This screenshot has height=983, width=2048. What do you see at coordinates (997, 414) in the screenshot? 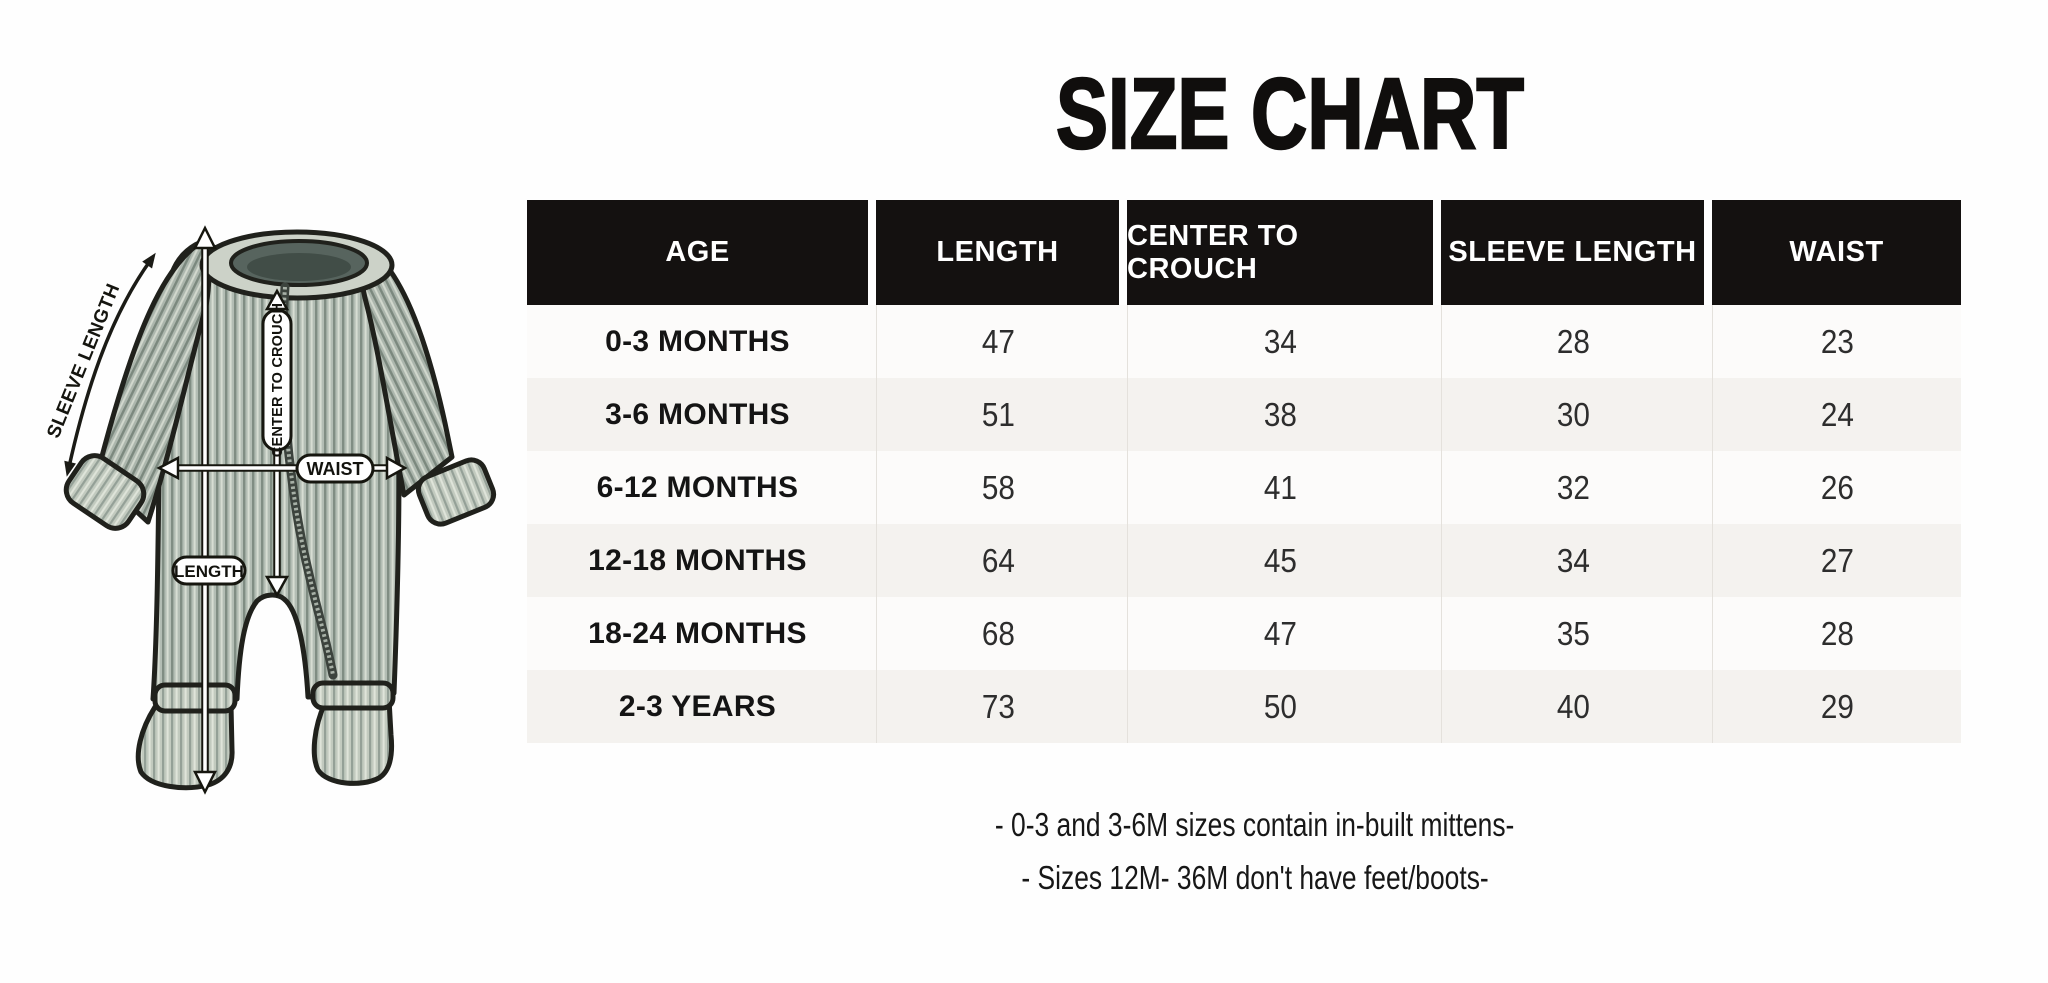
I see `cell-length: 51` at bounding box center [997, 414].